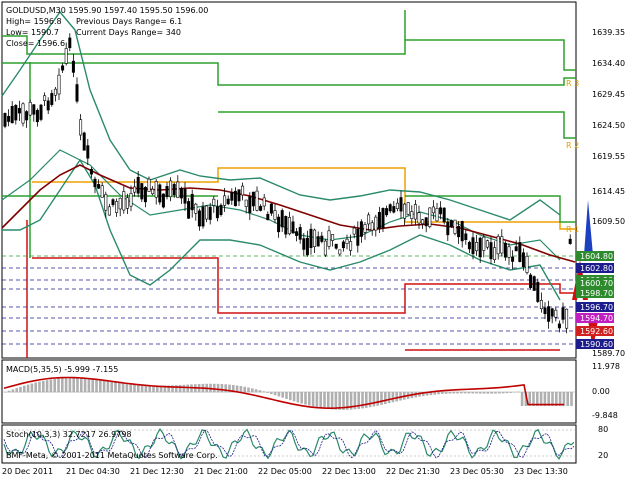 The image size is (640, 480). What do you see at coordinates (596, 293) in the screenshot?
I see `price-level-text: 1598.70` at bounding box center [596, 293].